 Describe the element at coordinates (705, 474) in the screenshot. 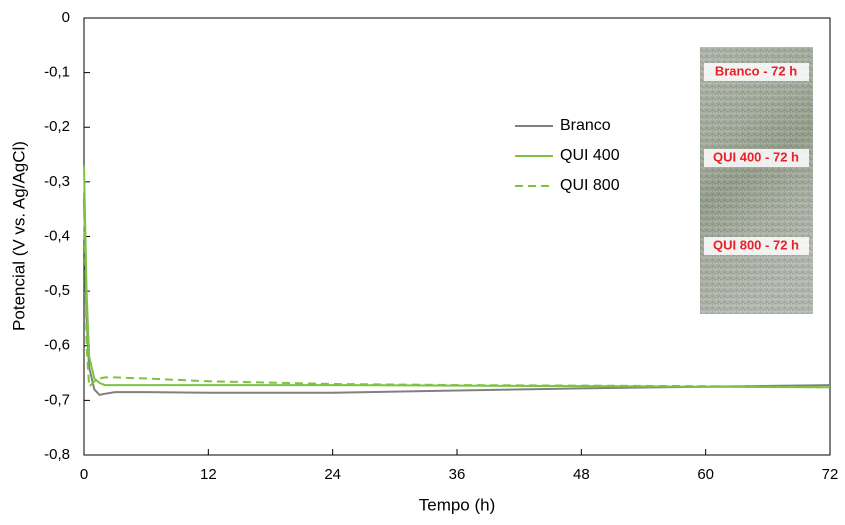

I see `x-tick-label: 60` at that location.